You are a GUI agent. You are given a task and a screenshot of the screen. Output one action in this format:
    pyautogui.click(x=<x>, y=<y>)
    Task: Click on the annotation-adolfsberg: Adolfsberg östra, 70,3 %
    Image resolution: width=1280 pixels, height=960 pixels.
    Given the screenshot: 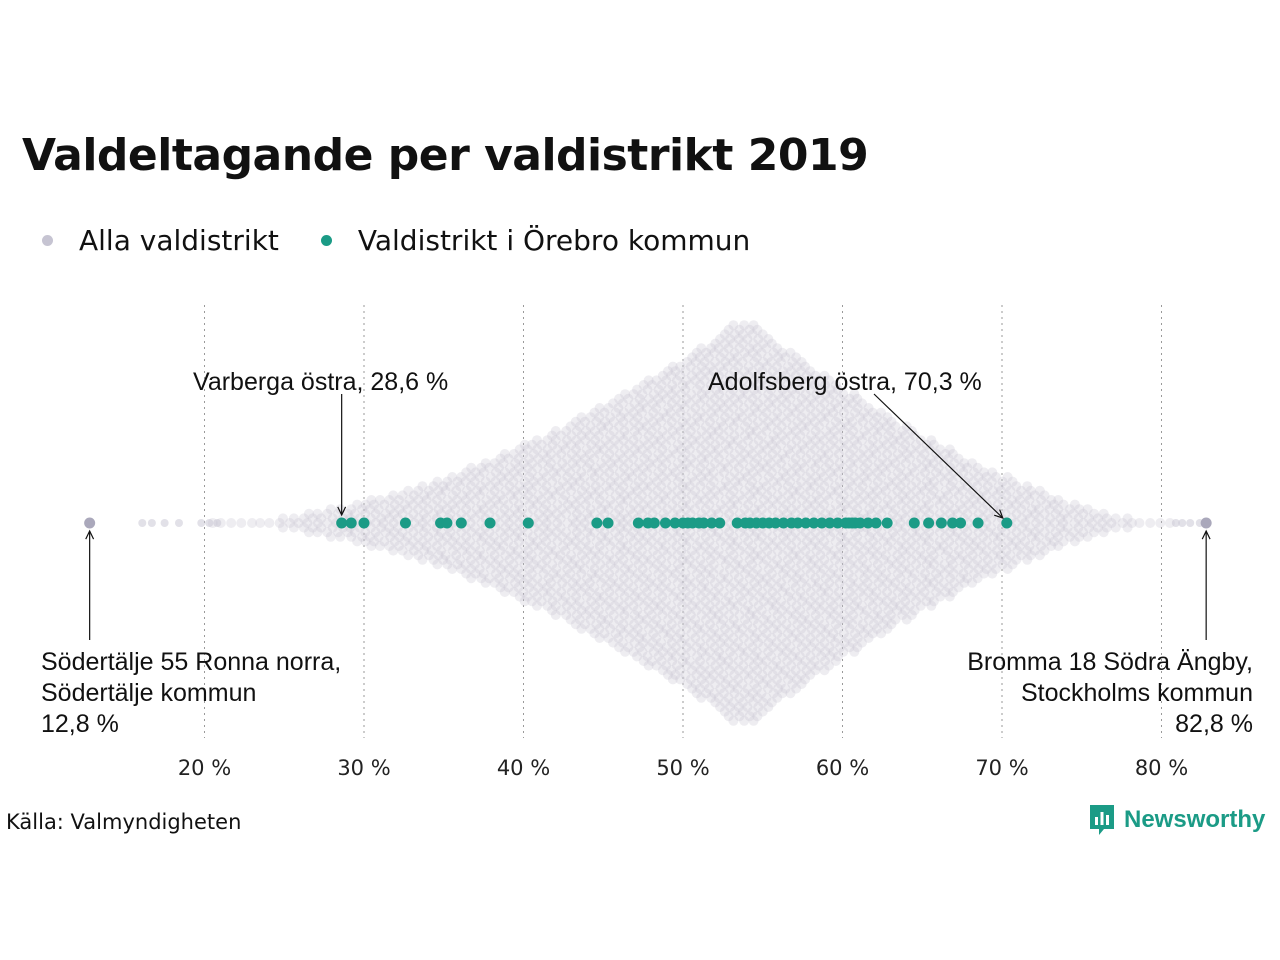 What is the action you would take?
    pyautogui.click(x=845, y=382)
    